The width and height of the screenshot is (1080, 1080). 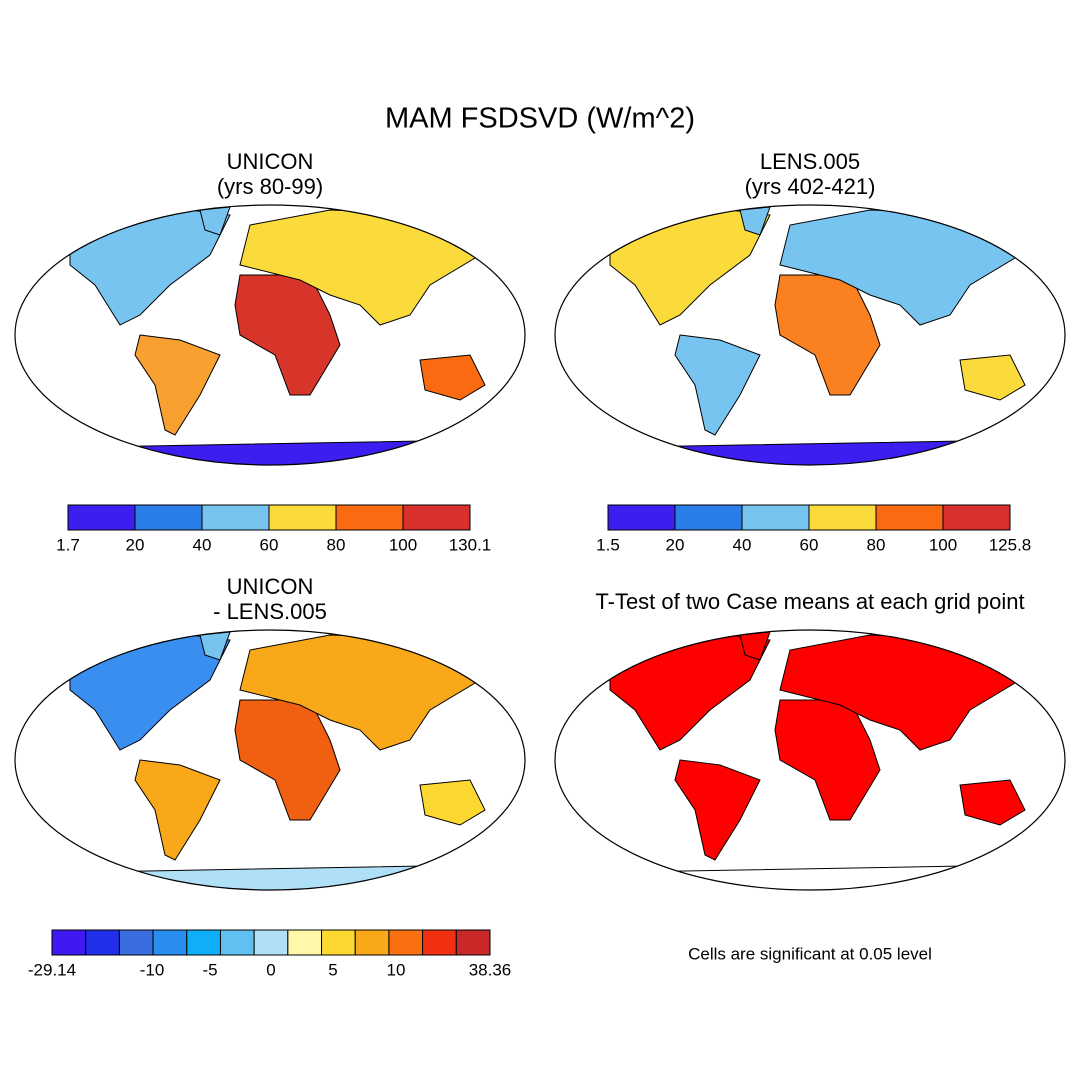 I want to click on colorbar-label: -10, so click(x=152, y=969).